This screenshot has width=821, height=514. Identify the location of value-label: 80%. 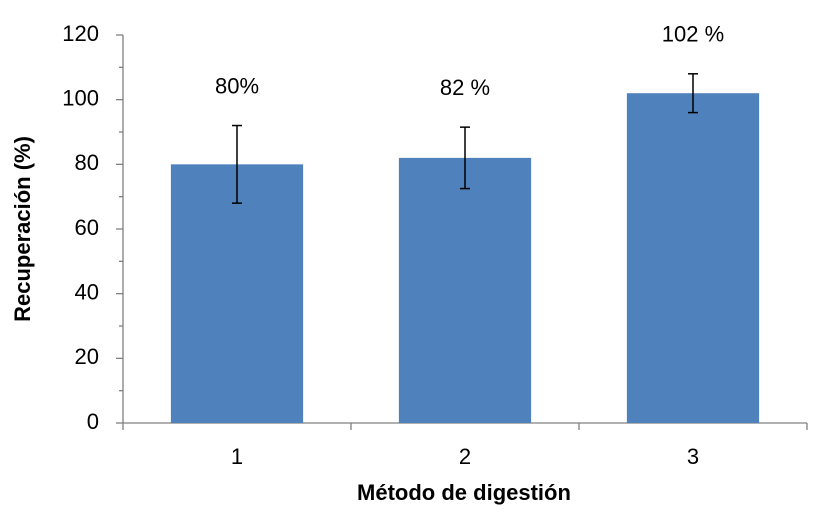
(237, 85).